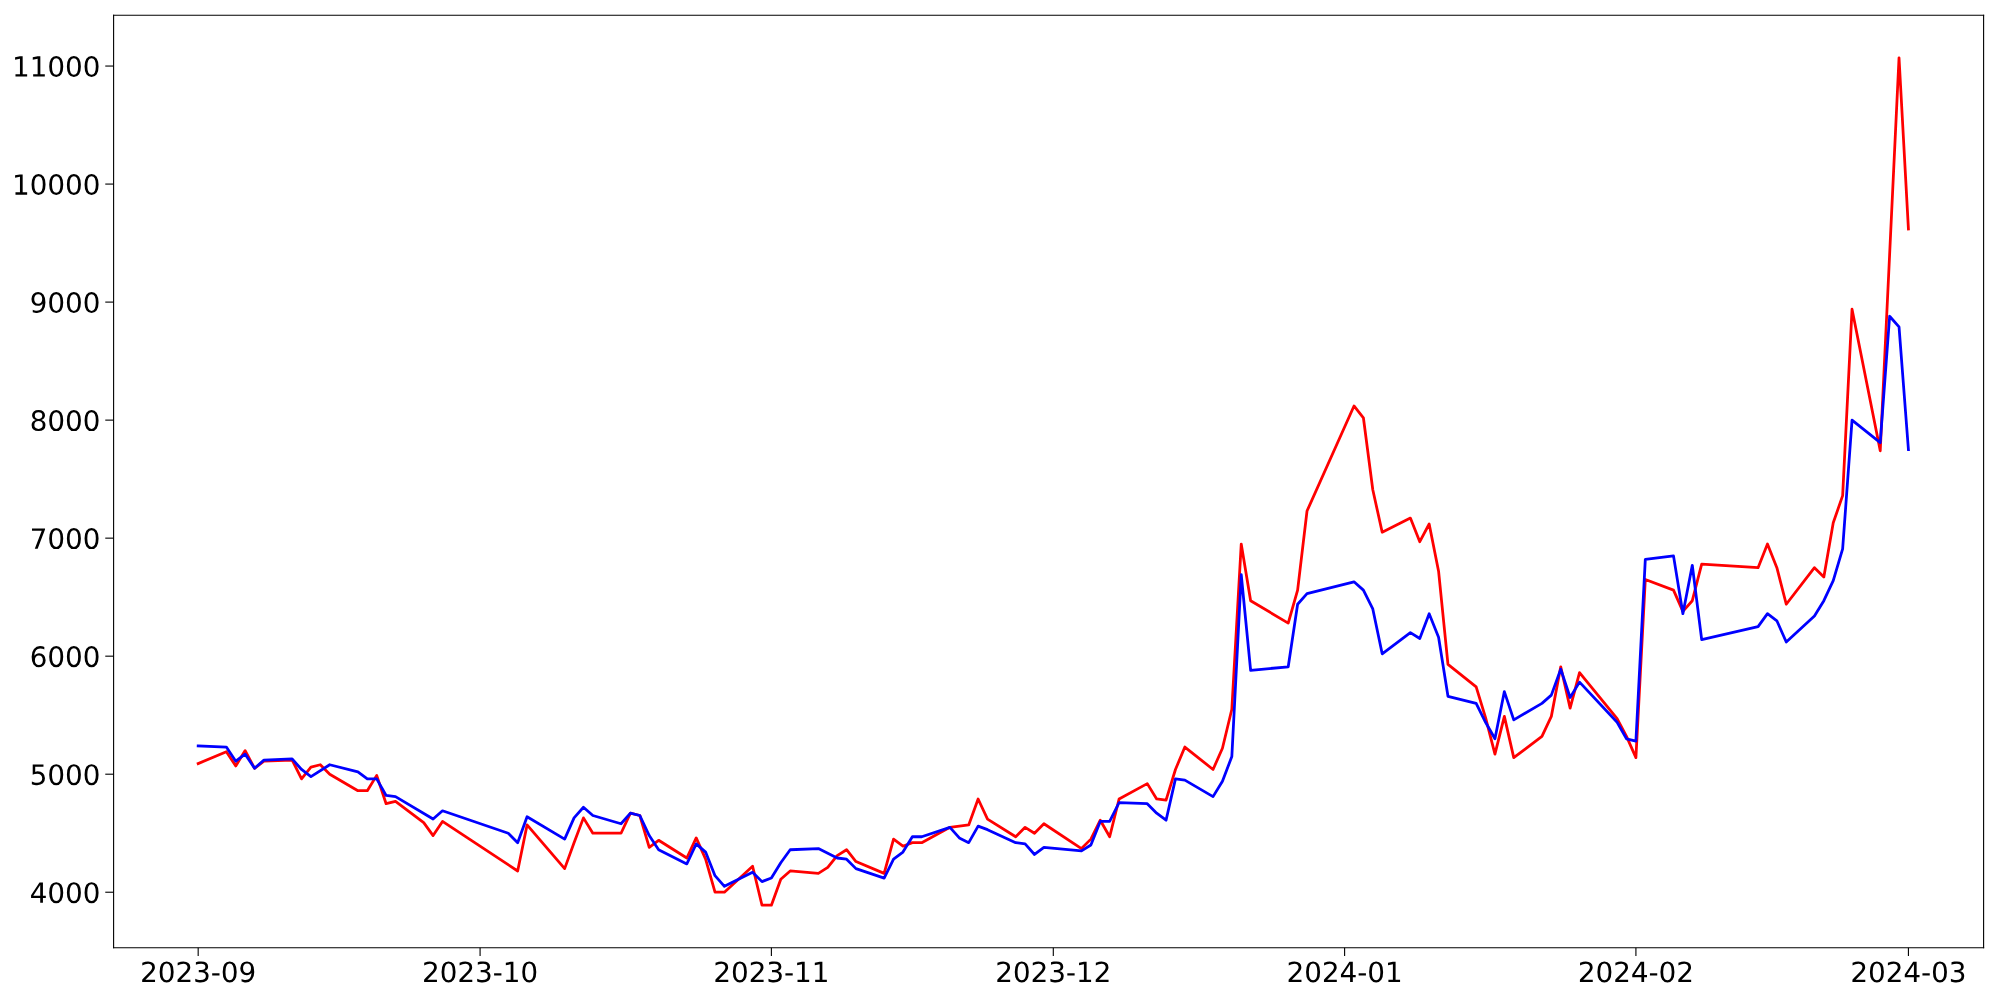 Image resolution: width=2000 pixels, height=1000 pixels. Describe the element at coordinates (1053, 972) in the screenshot. I see `x-tick-label: 2023-12` at that location.